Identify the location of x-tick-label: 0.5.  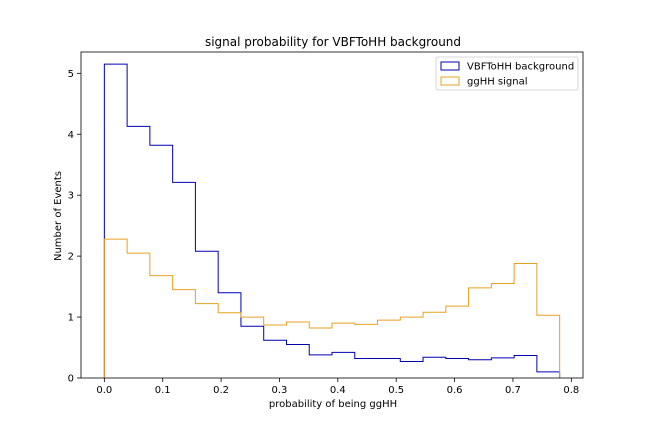
(396, 390).